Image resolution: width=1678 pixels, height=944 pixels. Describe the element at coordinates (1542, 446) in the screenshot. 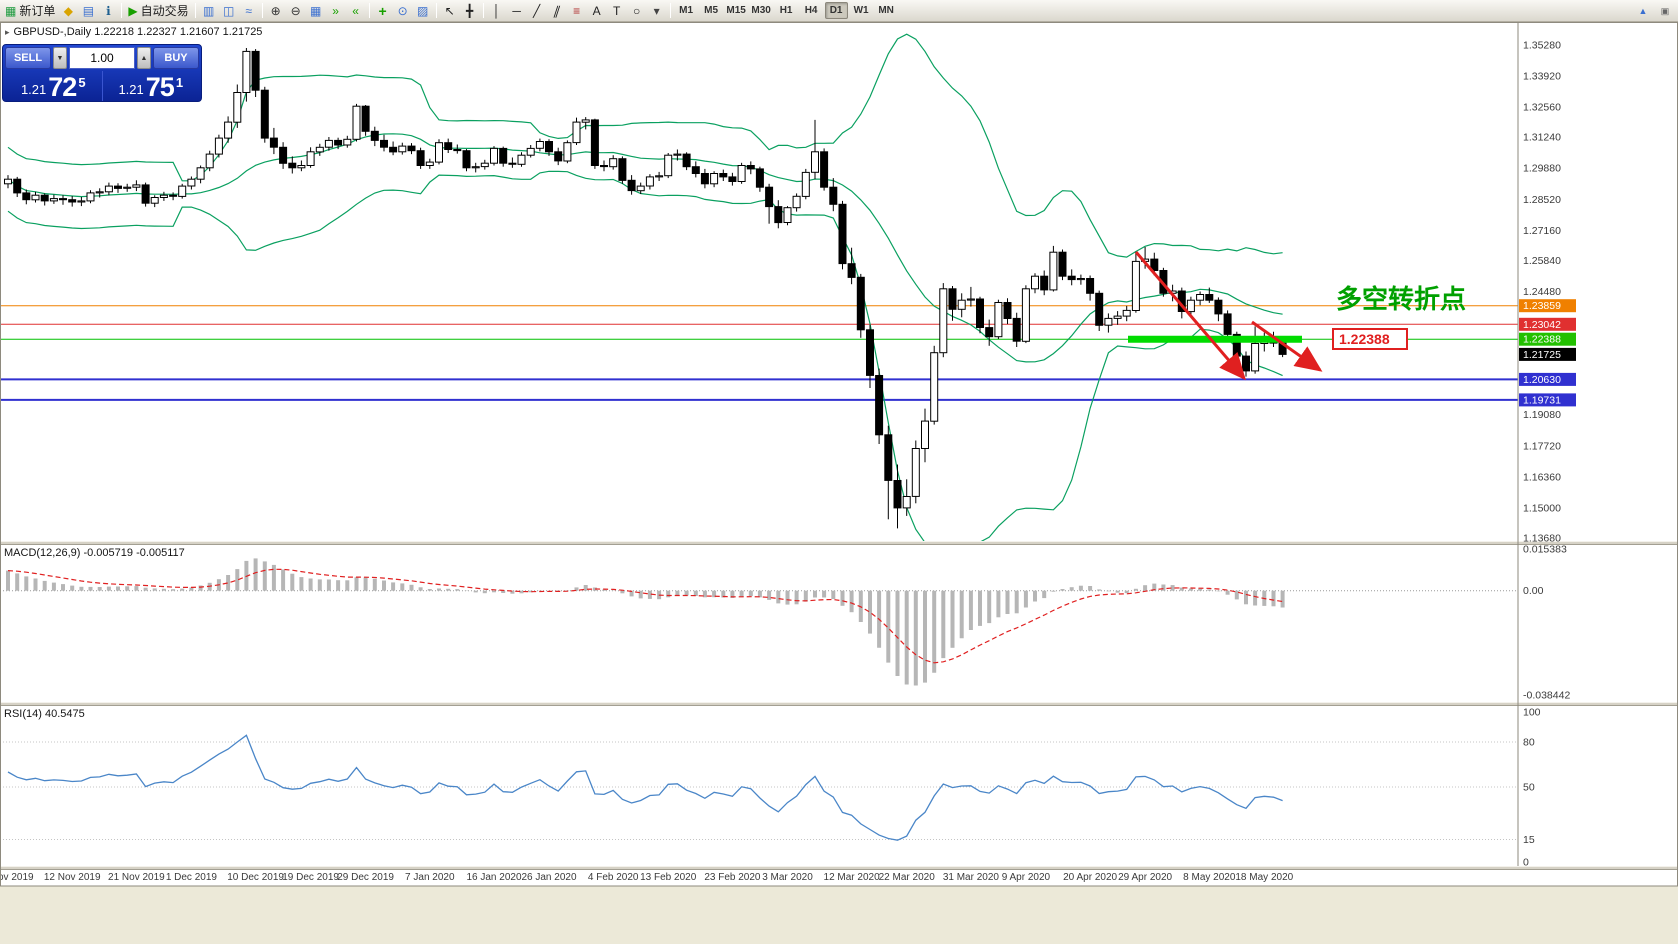

I see `svg-text: 1.17720` at that location.